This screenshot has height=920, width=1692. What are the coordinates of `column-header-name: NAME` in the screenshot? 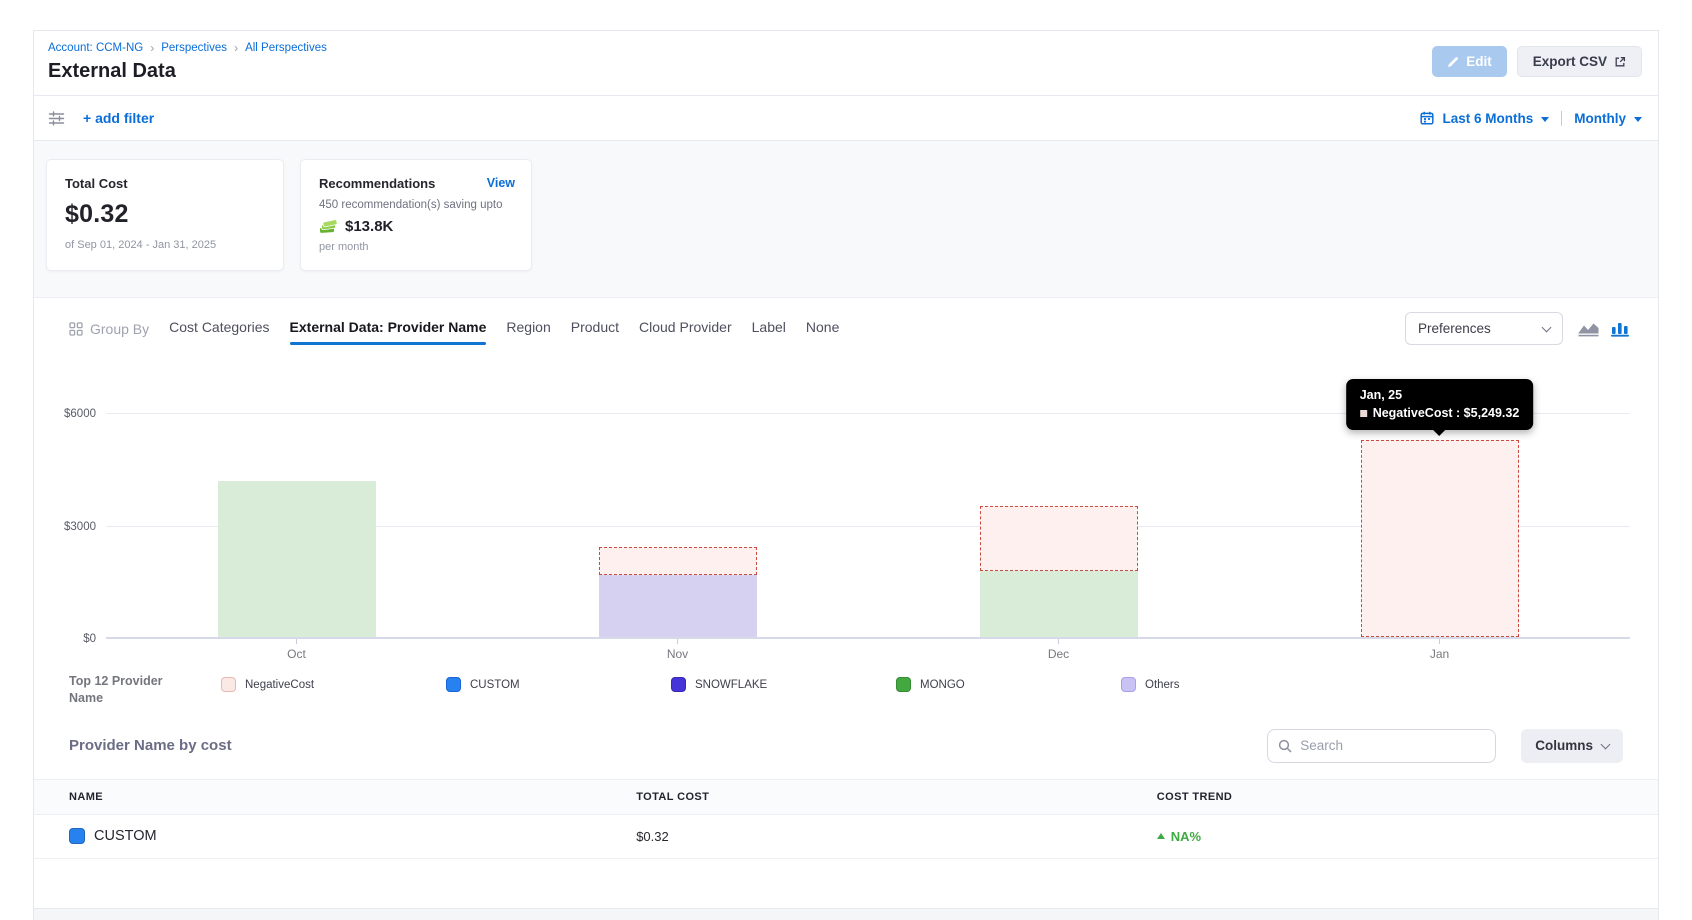 It's located at (86, 796).